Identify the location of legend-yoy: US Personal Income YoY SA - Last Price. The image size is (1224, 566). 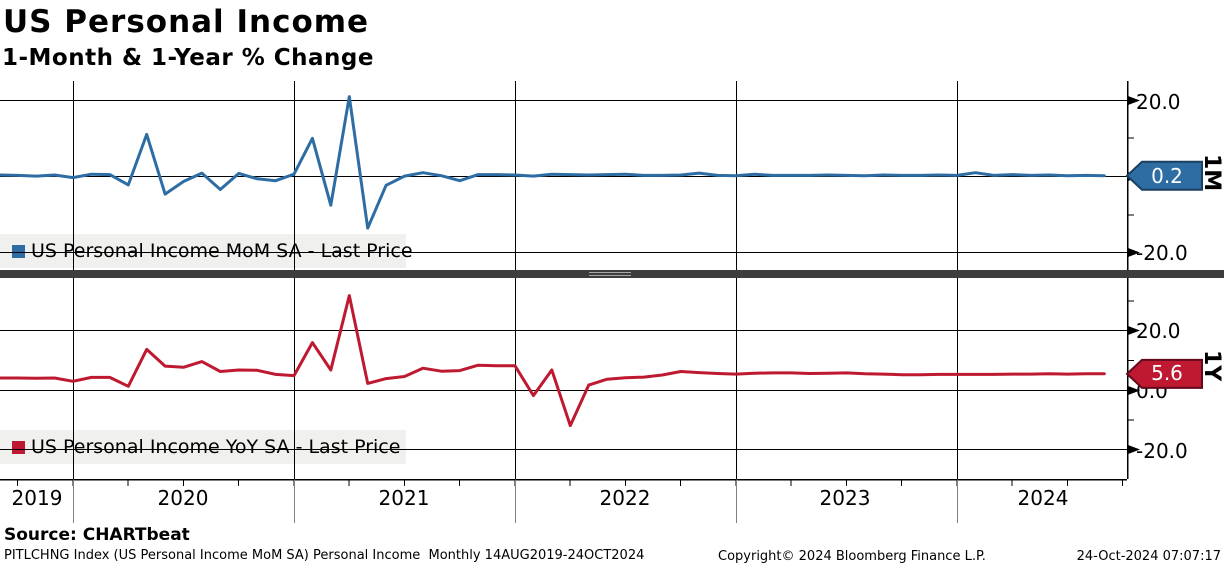
(203, 447).